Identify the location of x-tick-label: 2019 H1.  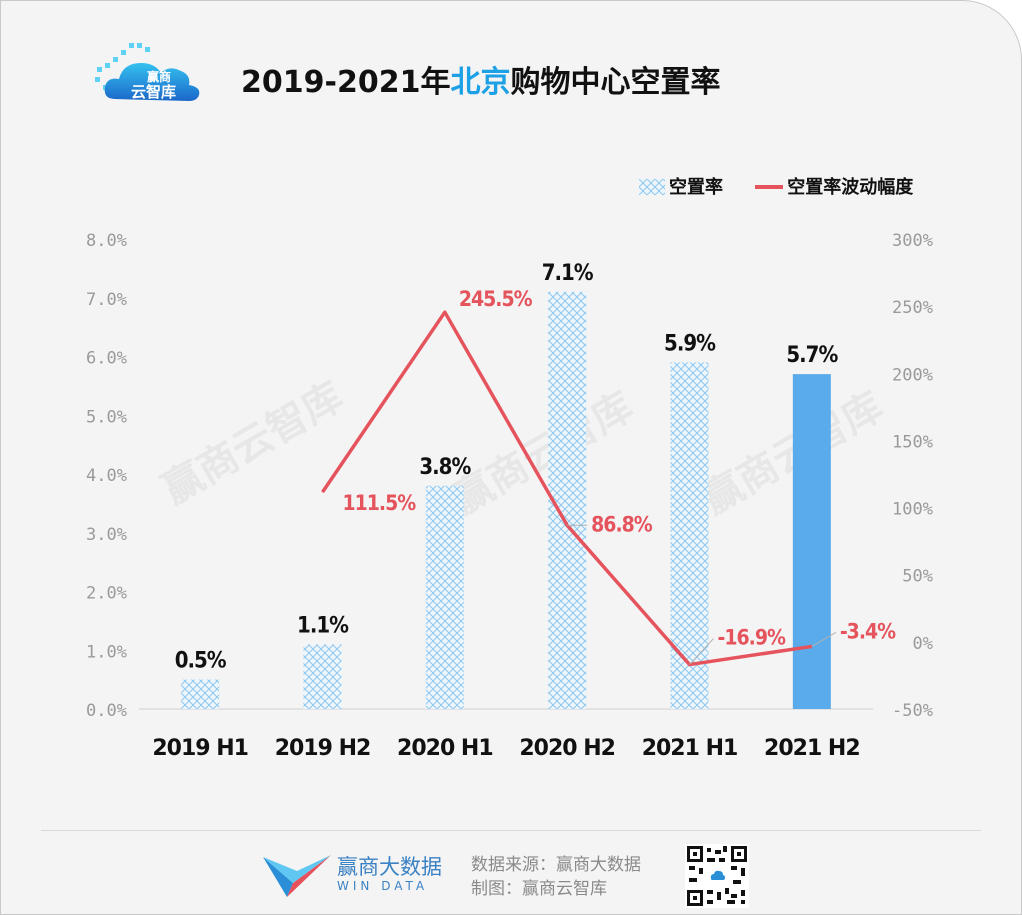
(200, 748).